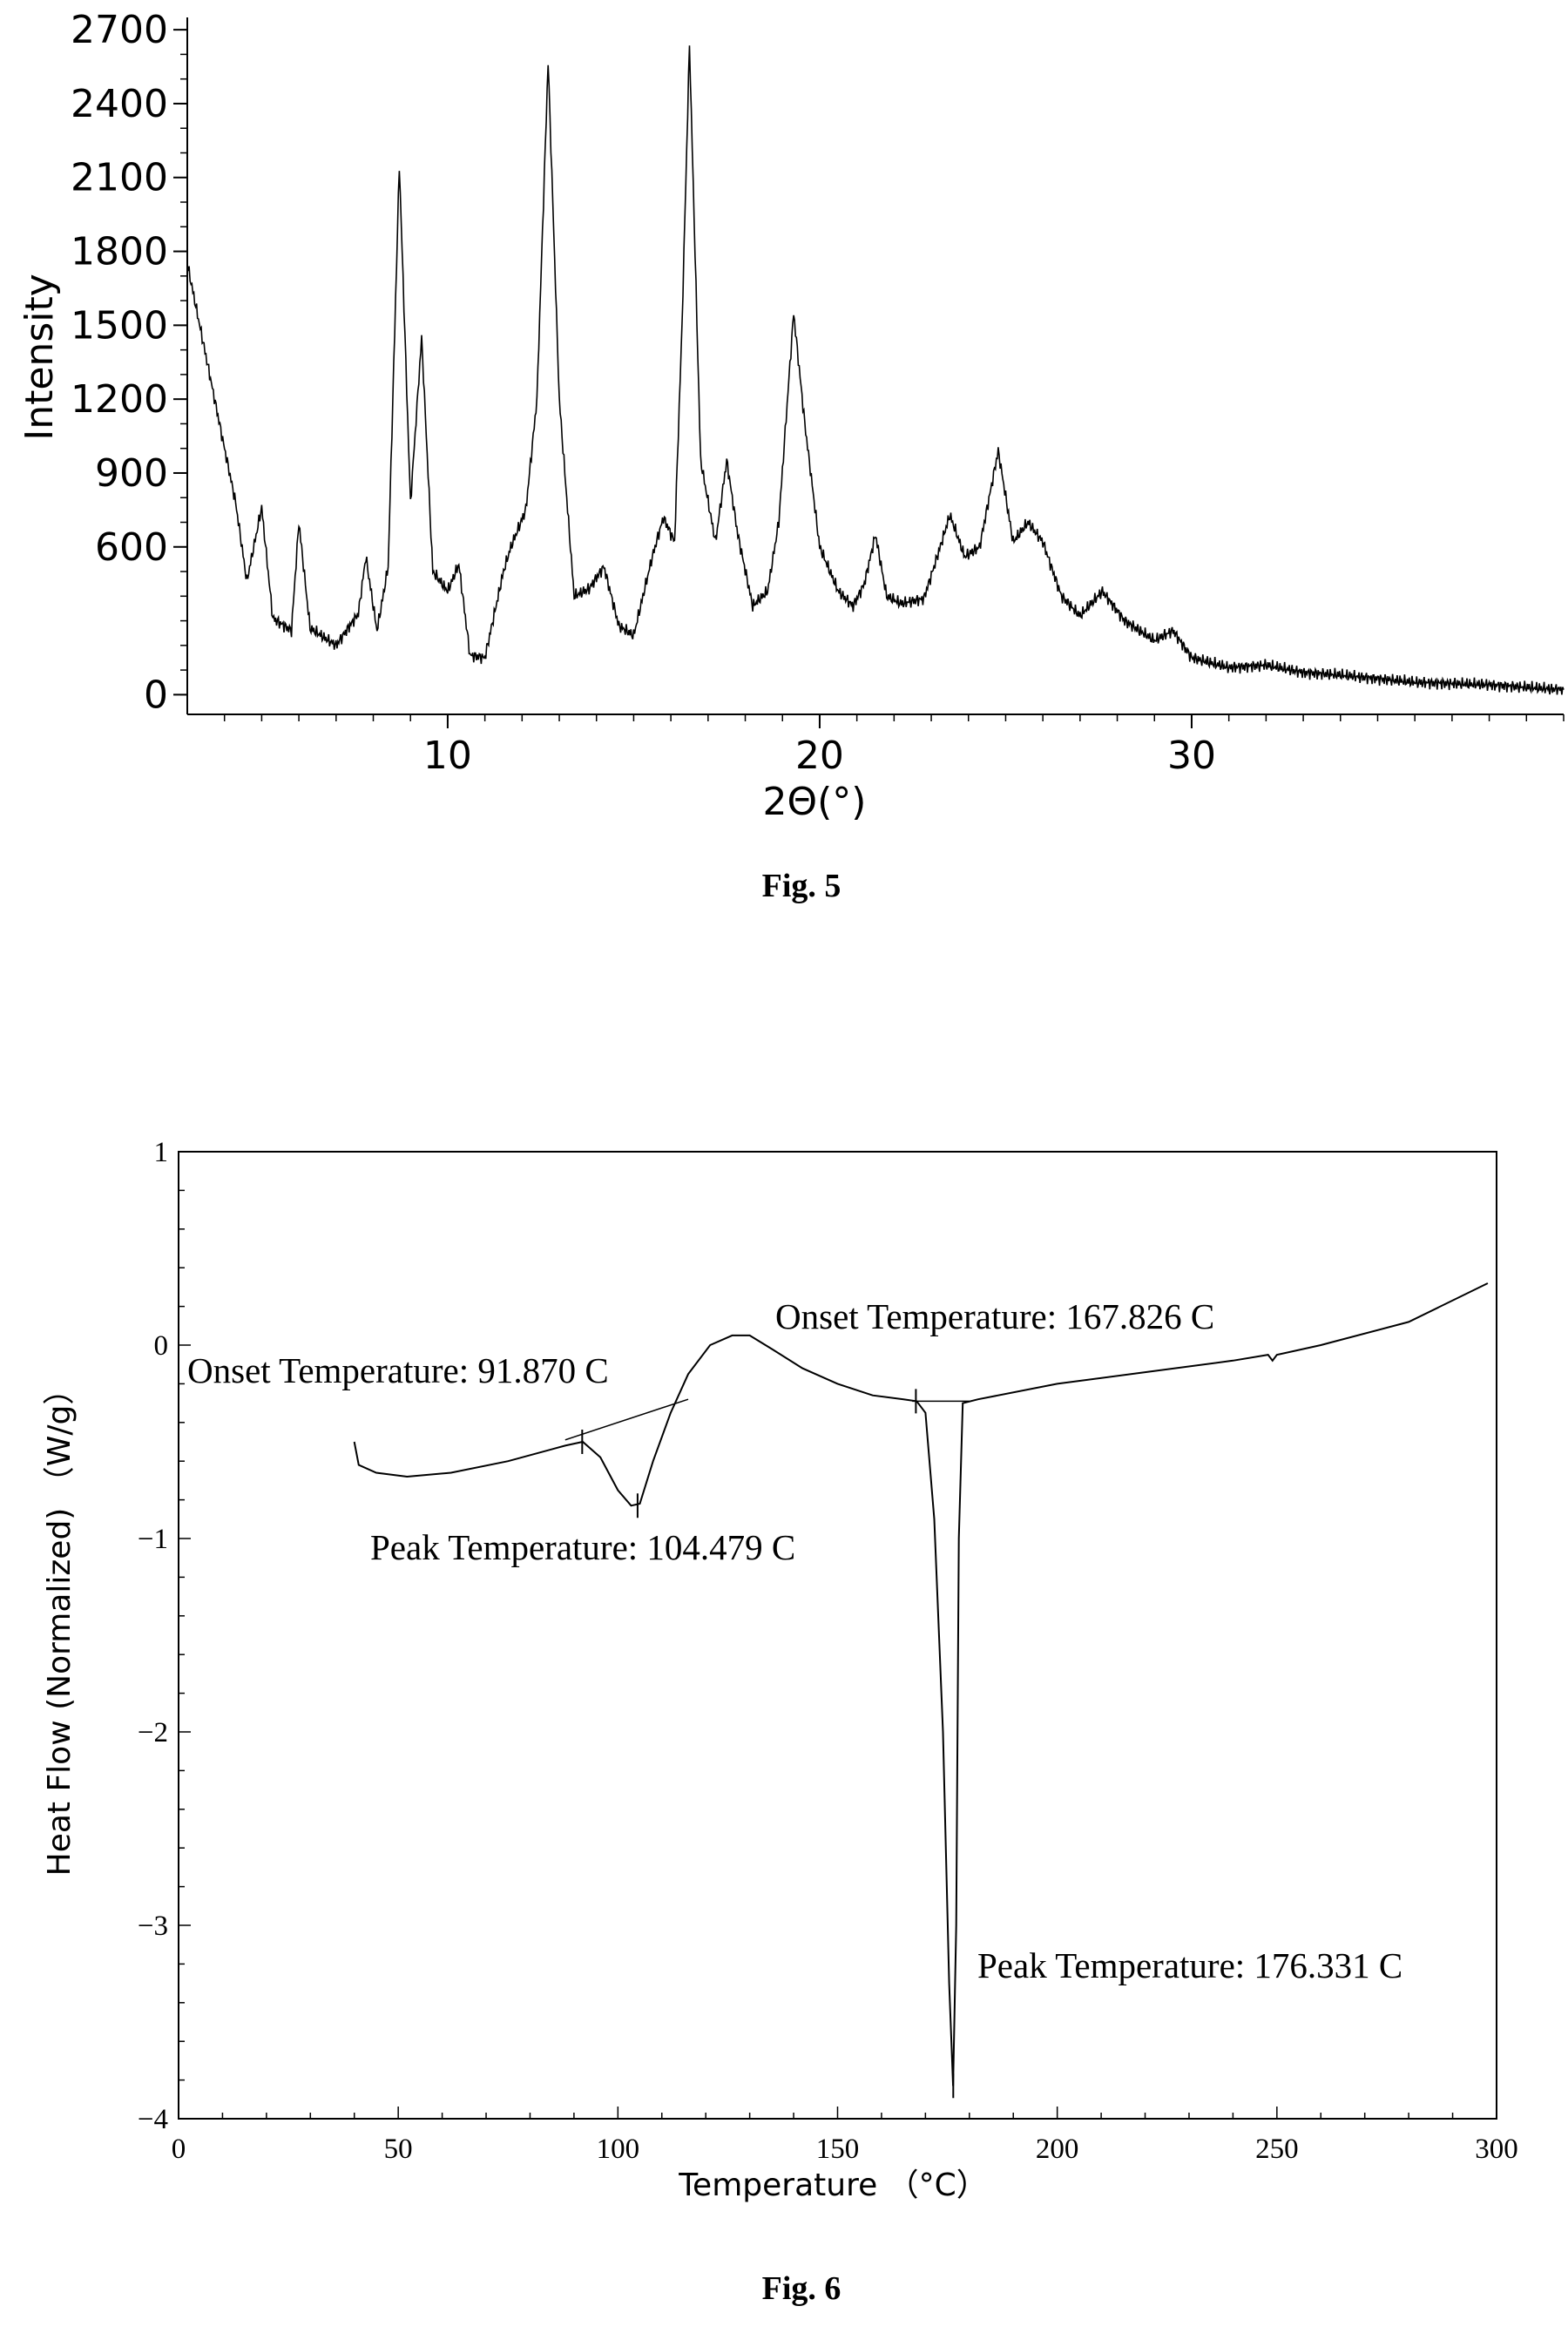 Image resolution: width=1568 pixels, height=2340 pixels. Describe the element at coordinates (582, 1547) in the screenshot. I see `annotation-label: Peak Temperature: 104.479 C` at that location.